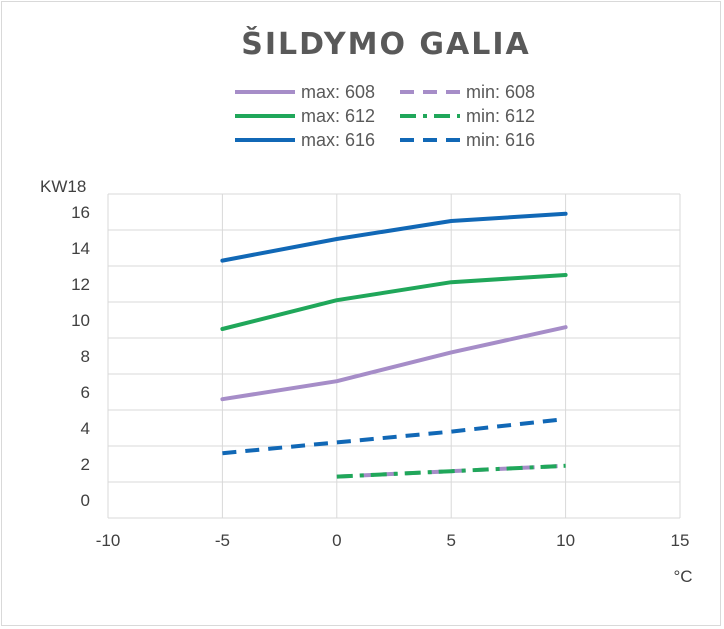 The height and width of the screenshot is (629, 724). What do you see at coordinates (85, 428) in the screenshot?
I see `y-tick-label: 4` at bounding box center [85, 428].